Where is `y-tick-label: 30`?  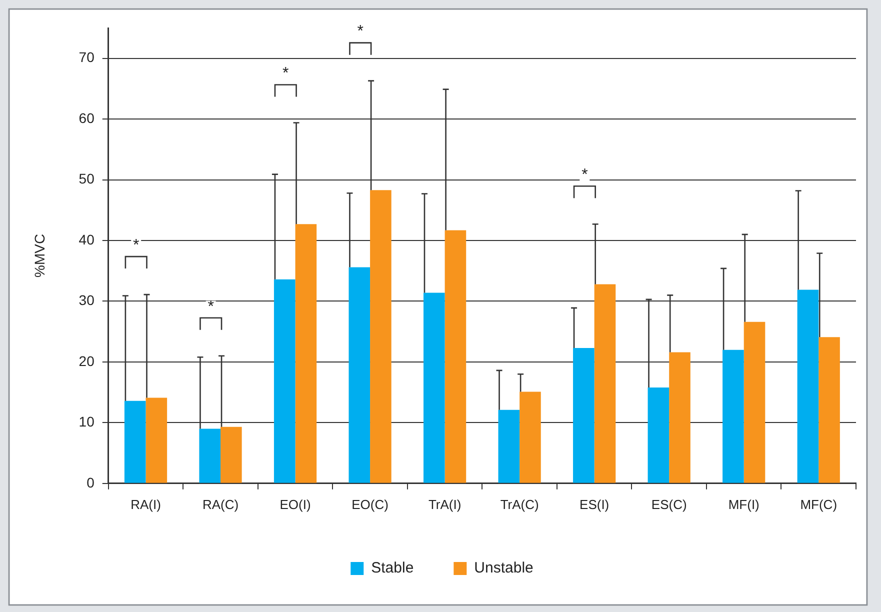
y-tick-label: 30 is located at coordinates (86, 300).